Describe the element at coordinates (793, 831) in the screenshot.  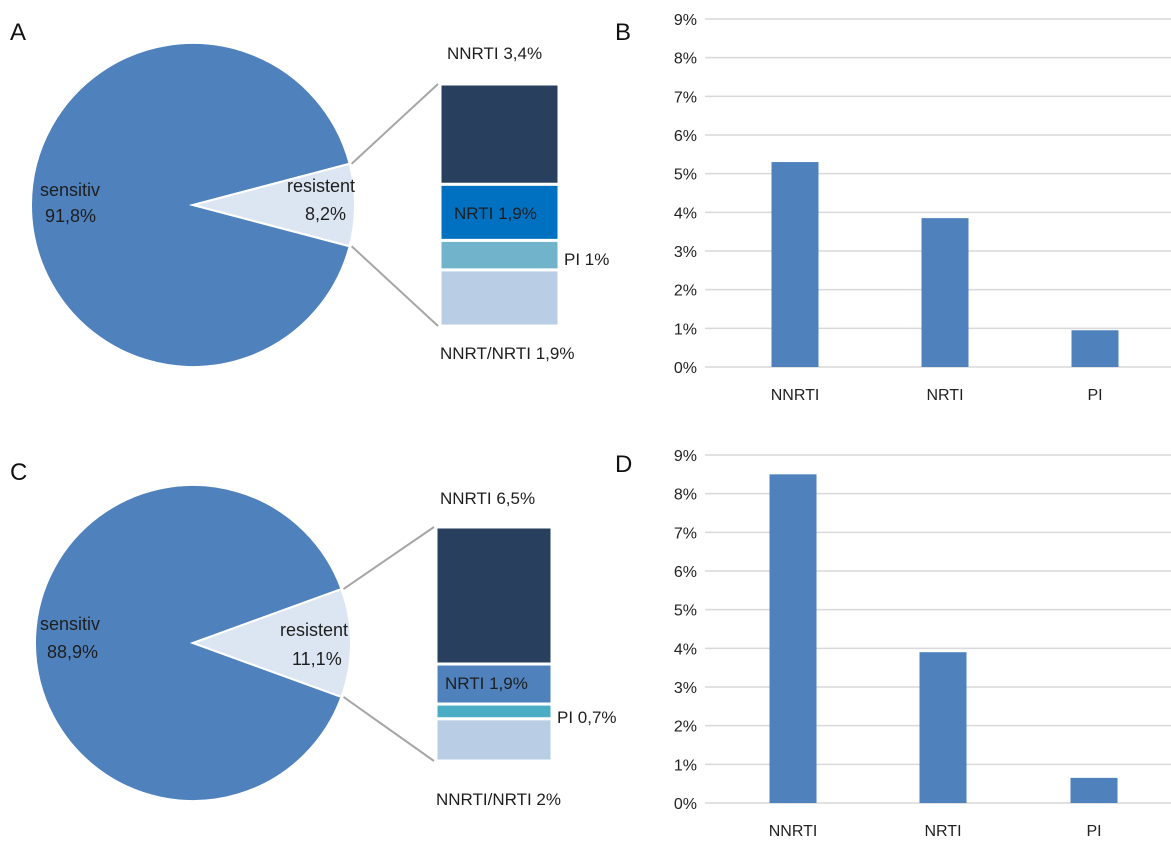
I see `x-category-label-d: NNRTI` at that location.